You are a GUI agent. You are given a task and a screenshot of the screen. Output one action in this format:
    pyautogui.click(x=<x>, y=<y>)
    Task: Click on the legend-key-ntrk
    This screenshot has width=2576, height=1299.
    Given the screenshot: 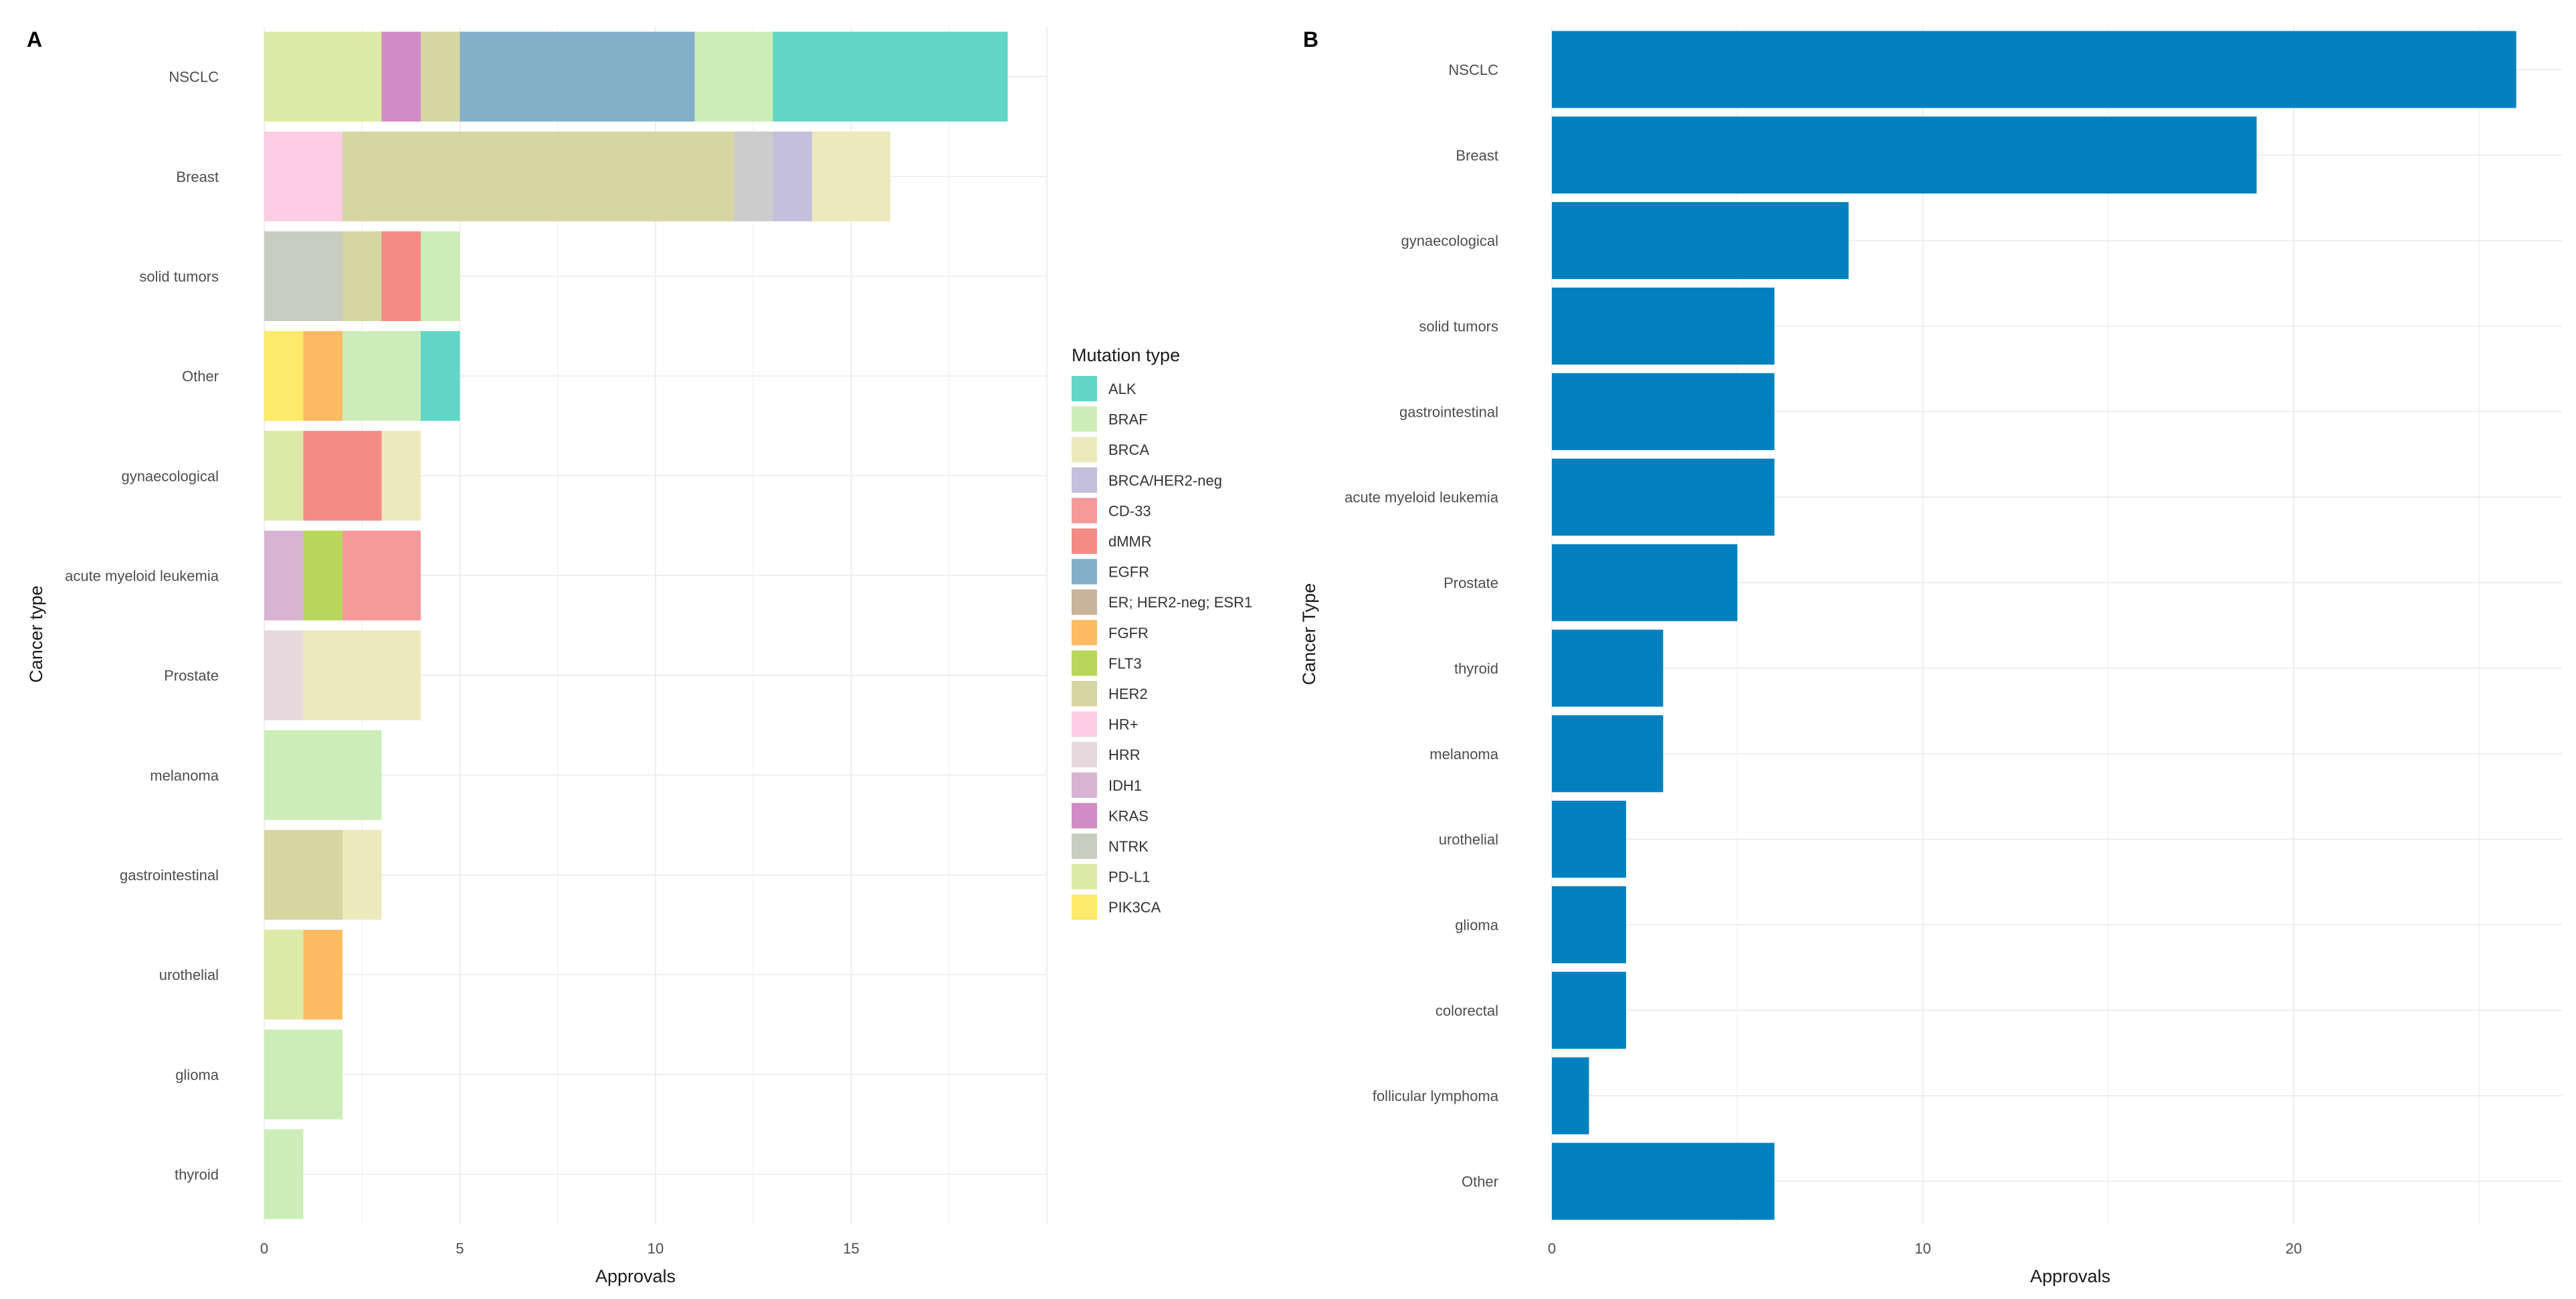 What is the action you would take?
    pyautogui.click(x=1084, y=846)
    